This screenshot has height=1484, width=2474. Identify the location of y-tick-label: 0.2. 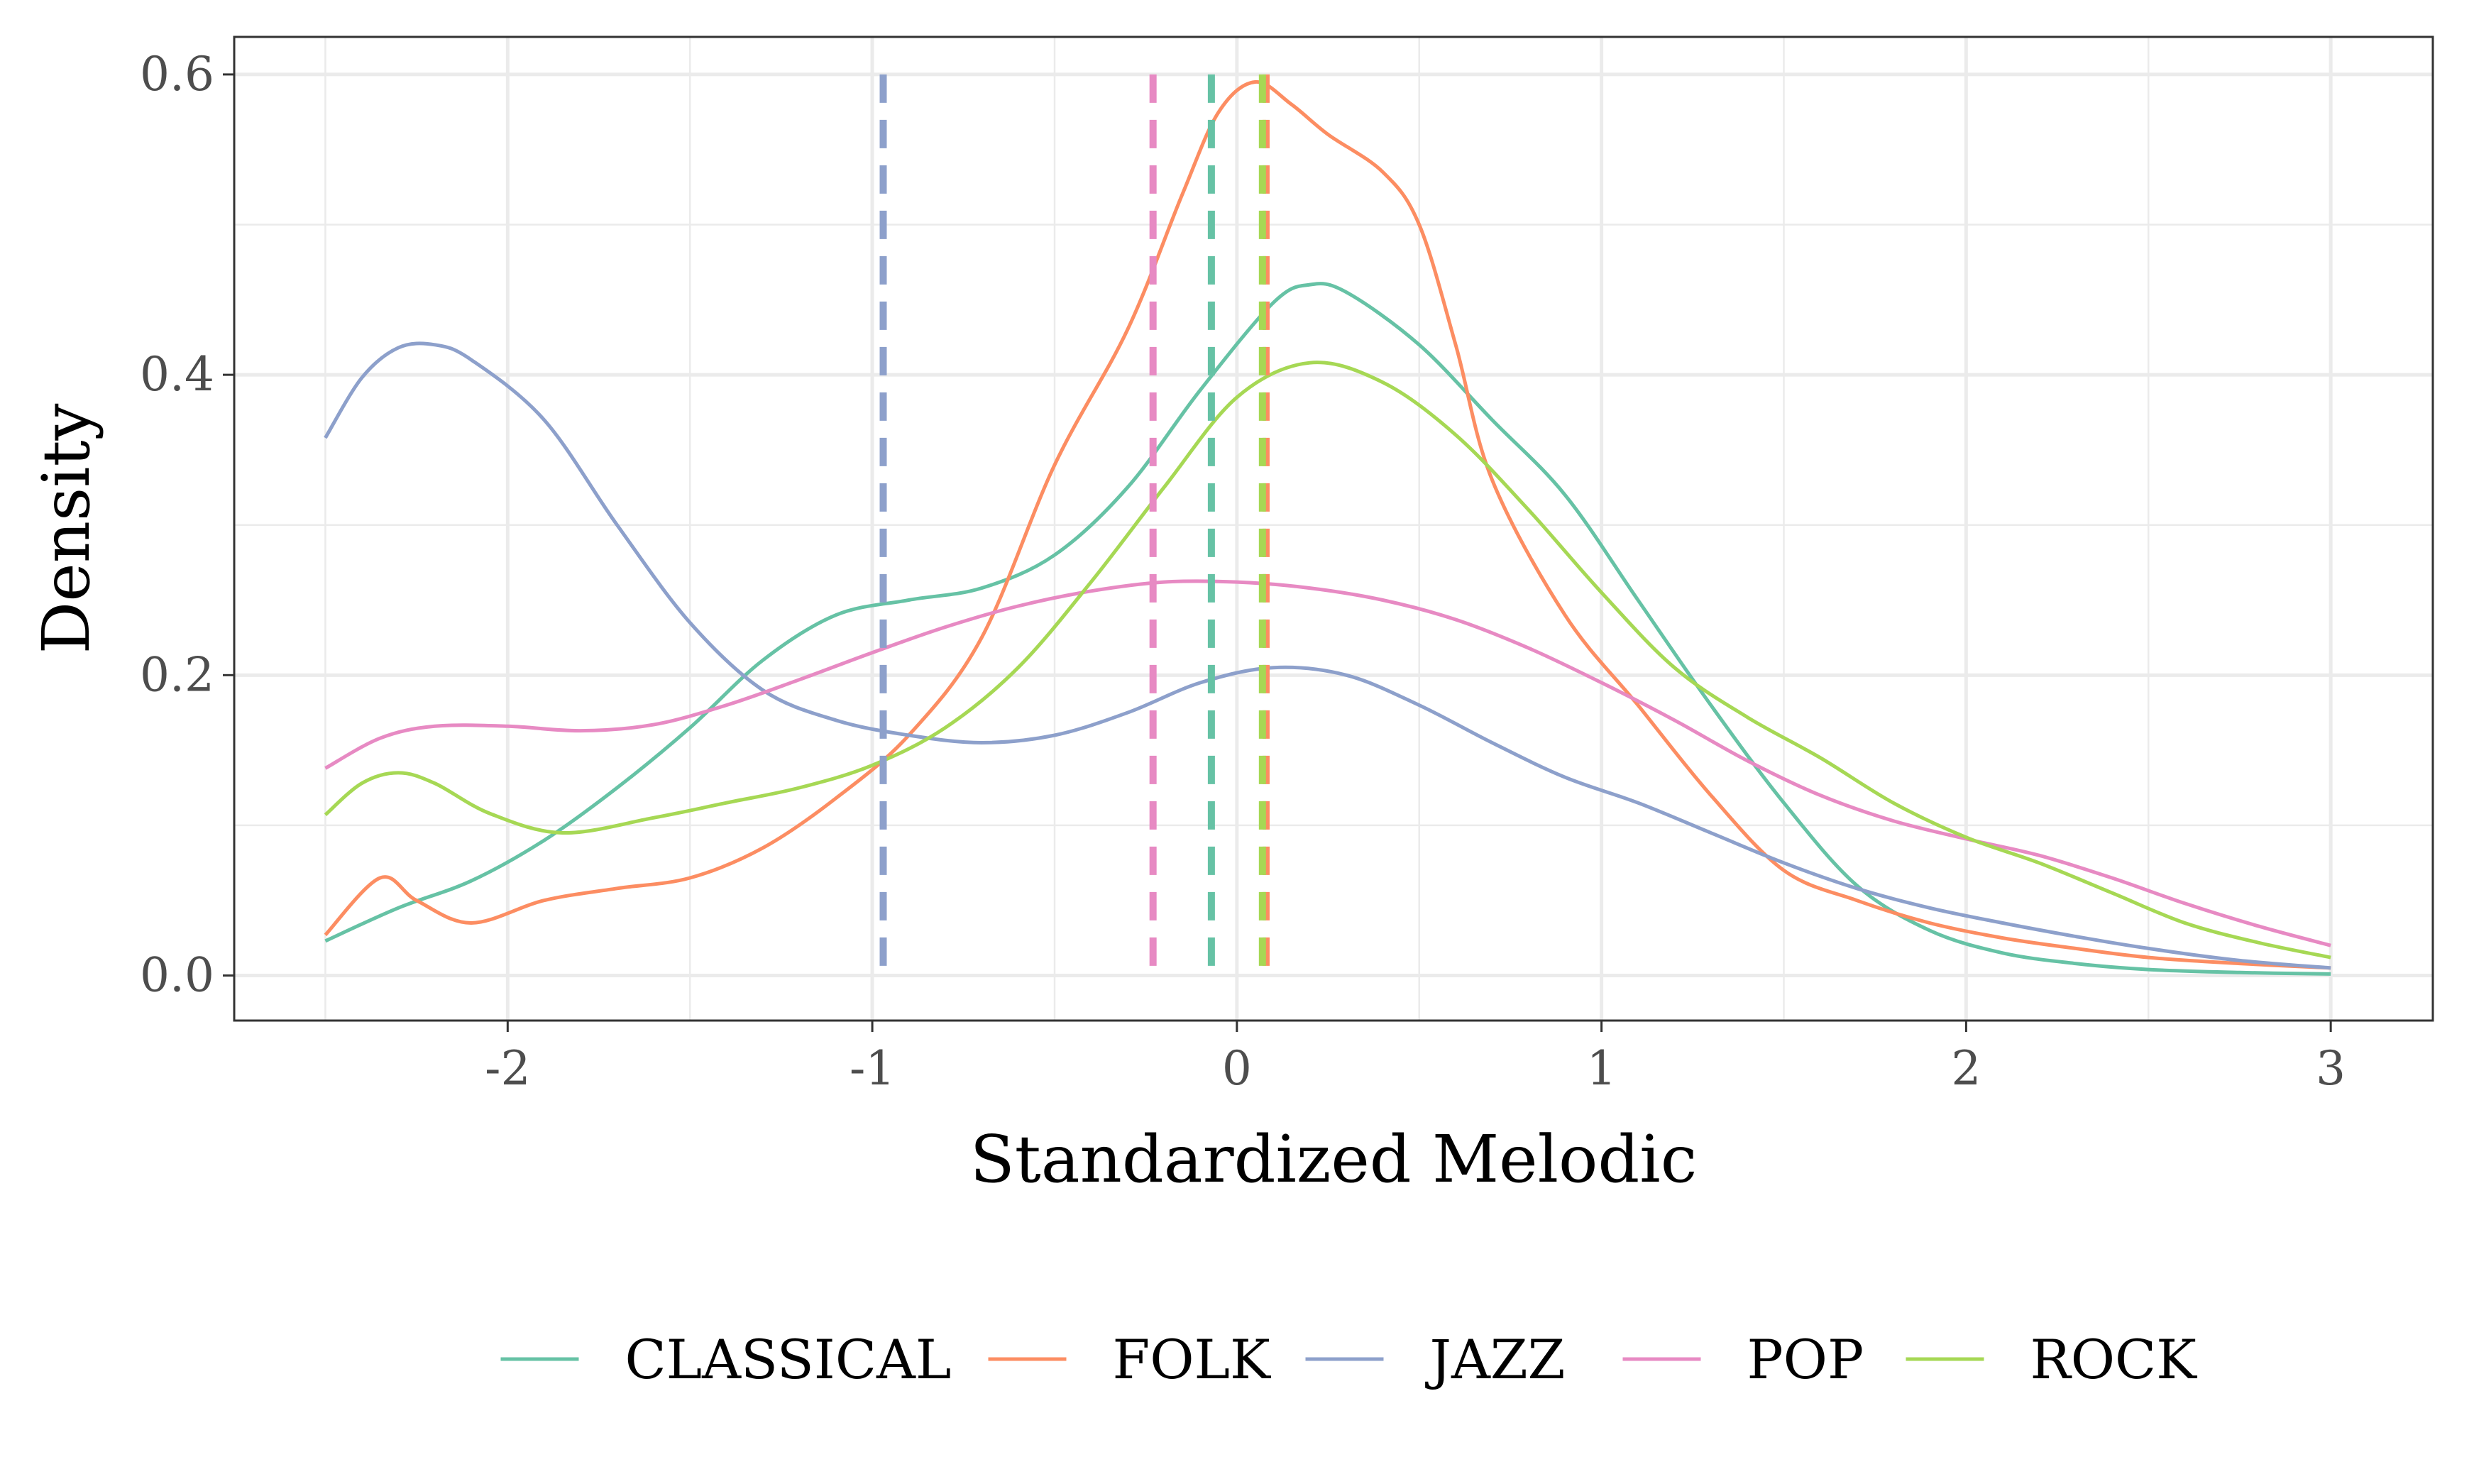
(177, 674).